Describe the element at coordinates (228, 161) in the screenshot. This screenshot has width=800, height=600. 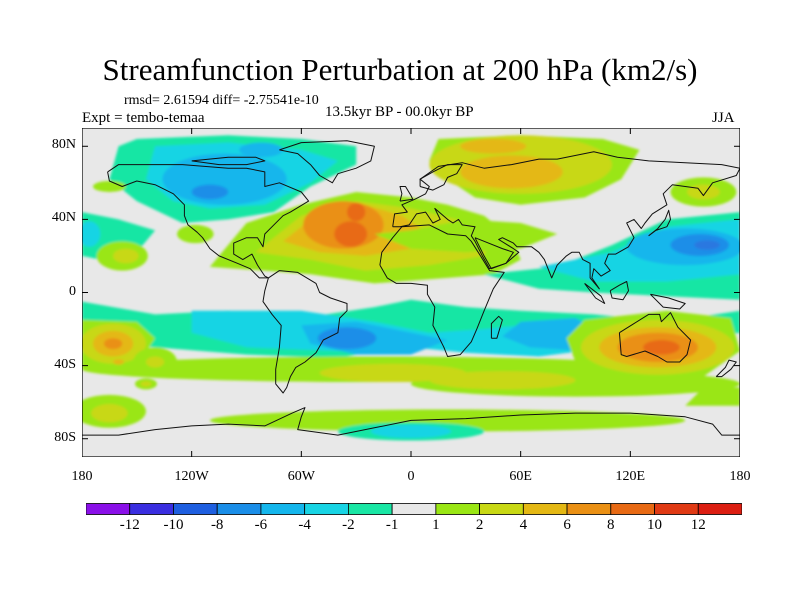
I see `canadian-arctic-coast` at that location.